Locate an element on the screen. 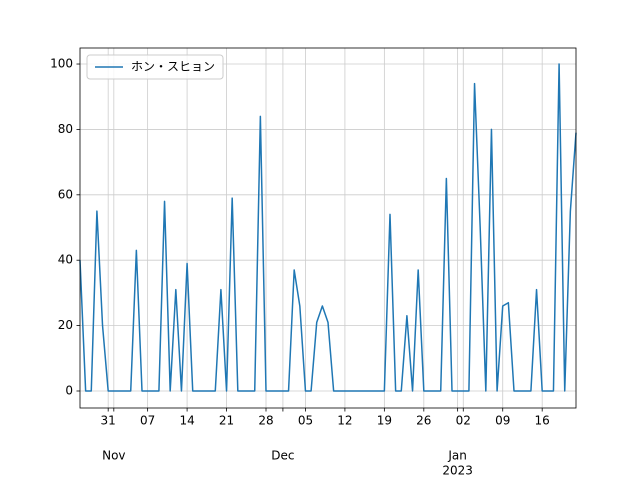 The height and width of the screenshot is (484, 640). x-tick-label: 31 is located at coordinates (108, 421).